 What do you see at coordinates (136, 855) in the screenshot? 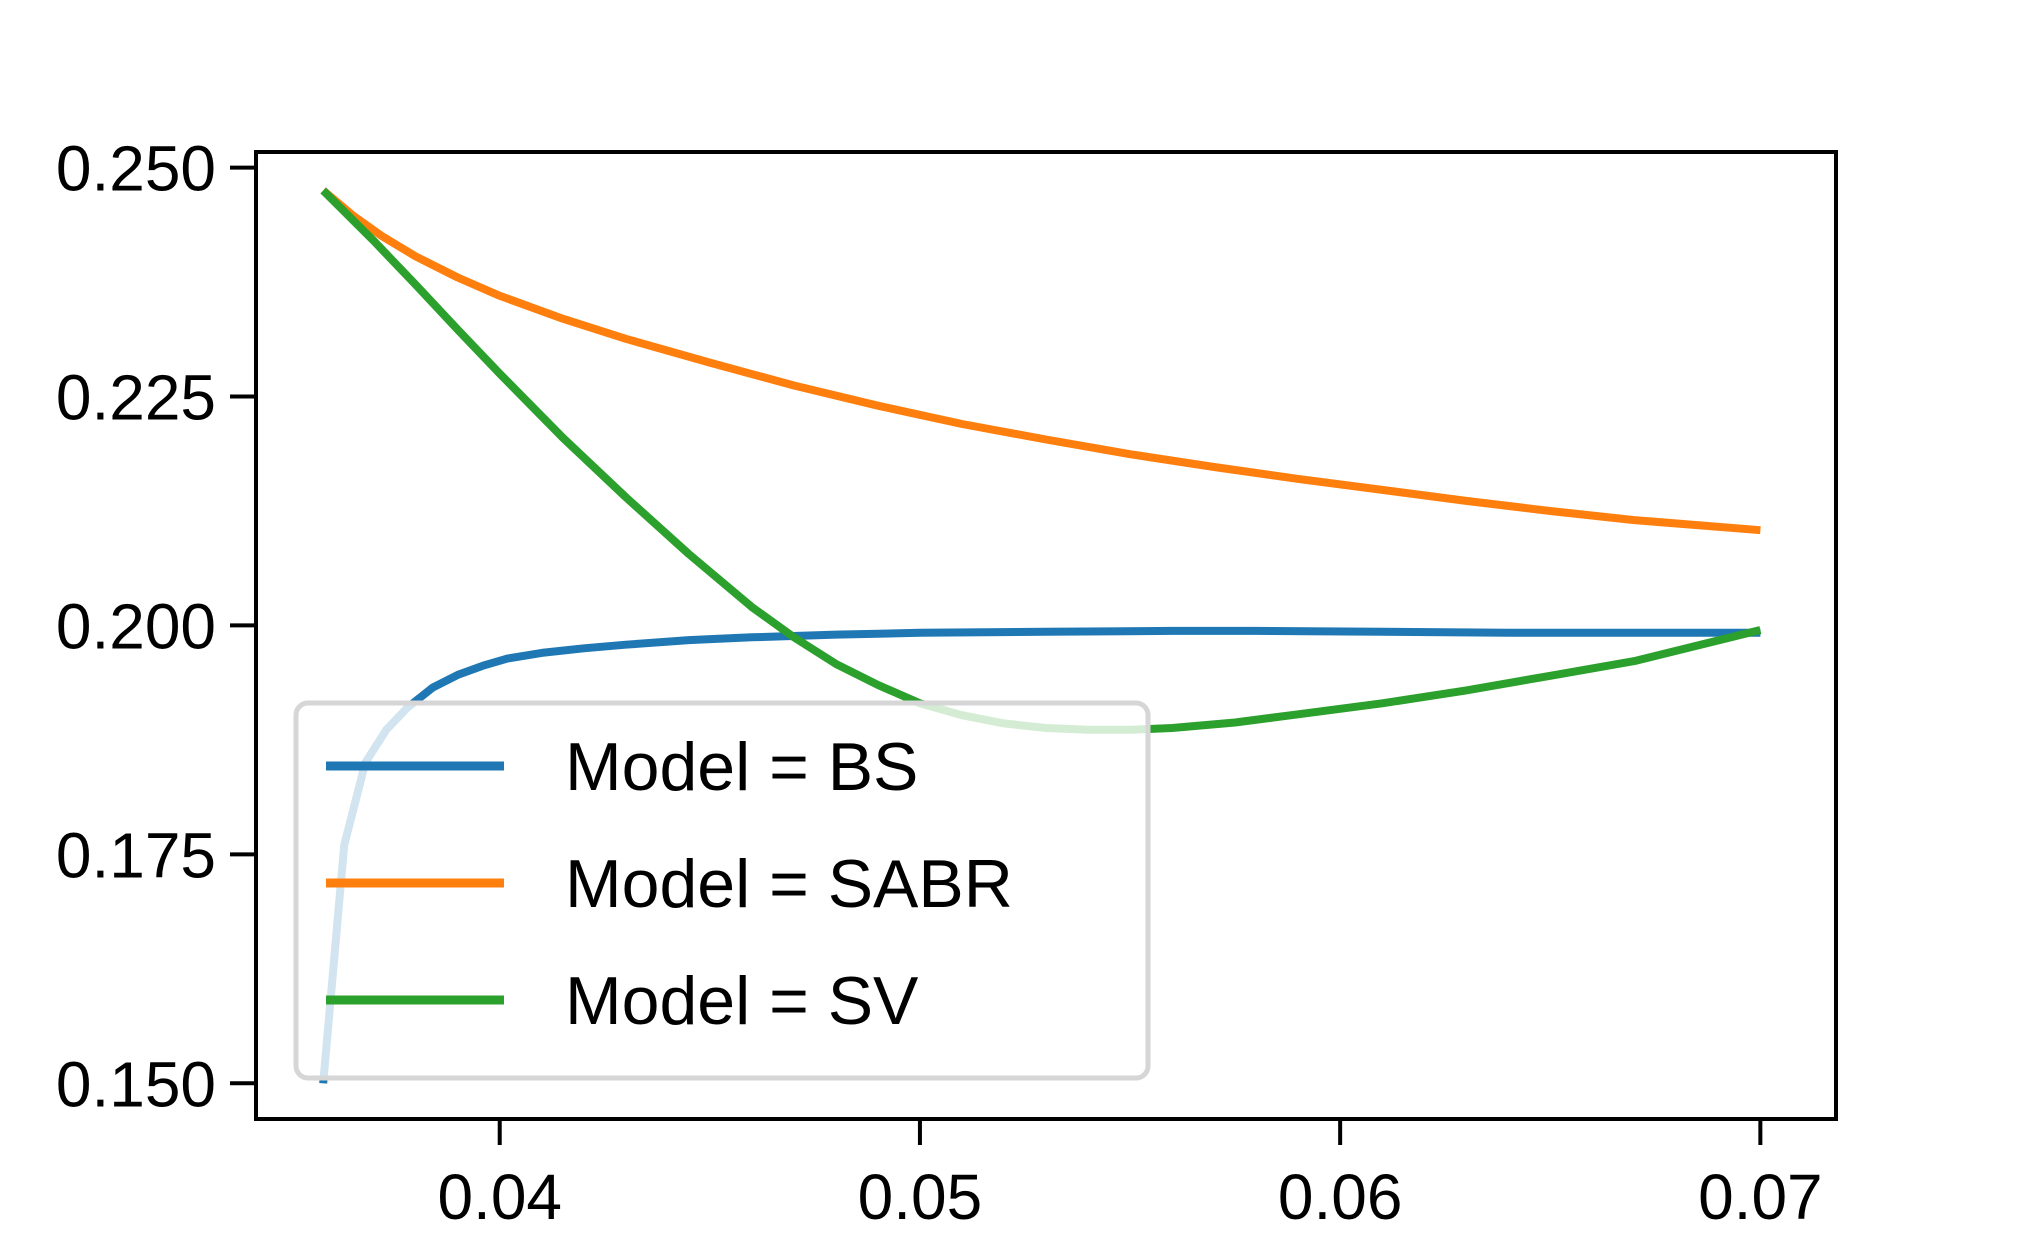
I see `y-tick-label: 0.175` at bounding box center [136, 855].